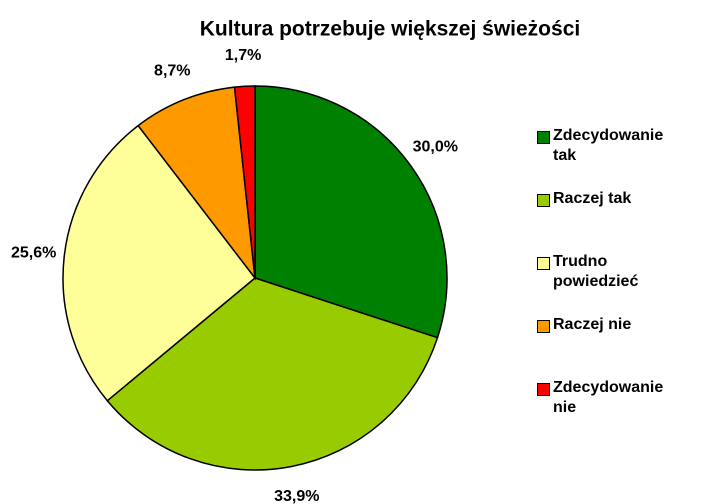 The height and width of the screenshot is (504, 701). What do you see at coordinates (608, 145) in the screenshot?
I see `legend-label: Zdecydowanie tak` at bounding box center [608, 145].